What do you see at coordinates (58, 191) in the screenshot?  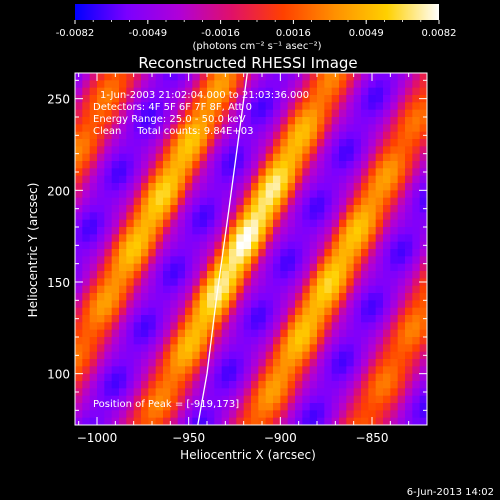 I see `y-tick-label: 200` at bounding box center [58, 191].